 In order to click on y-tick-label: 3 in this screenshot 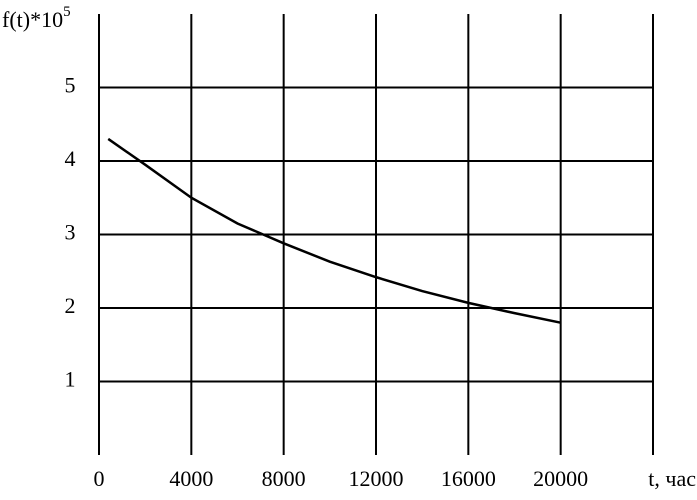, I will do `click(70, 232)`.